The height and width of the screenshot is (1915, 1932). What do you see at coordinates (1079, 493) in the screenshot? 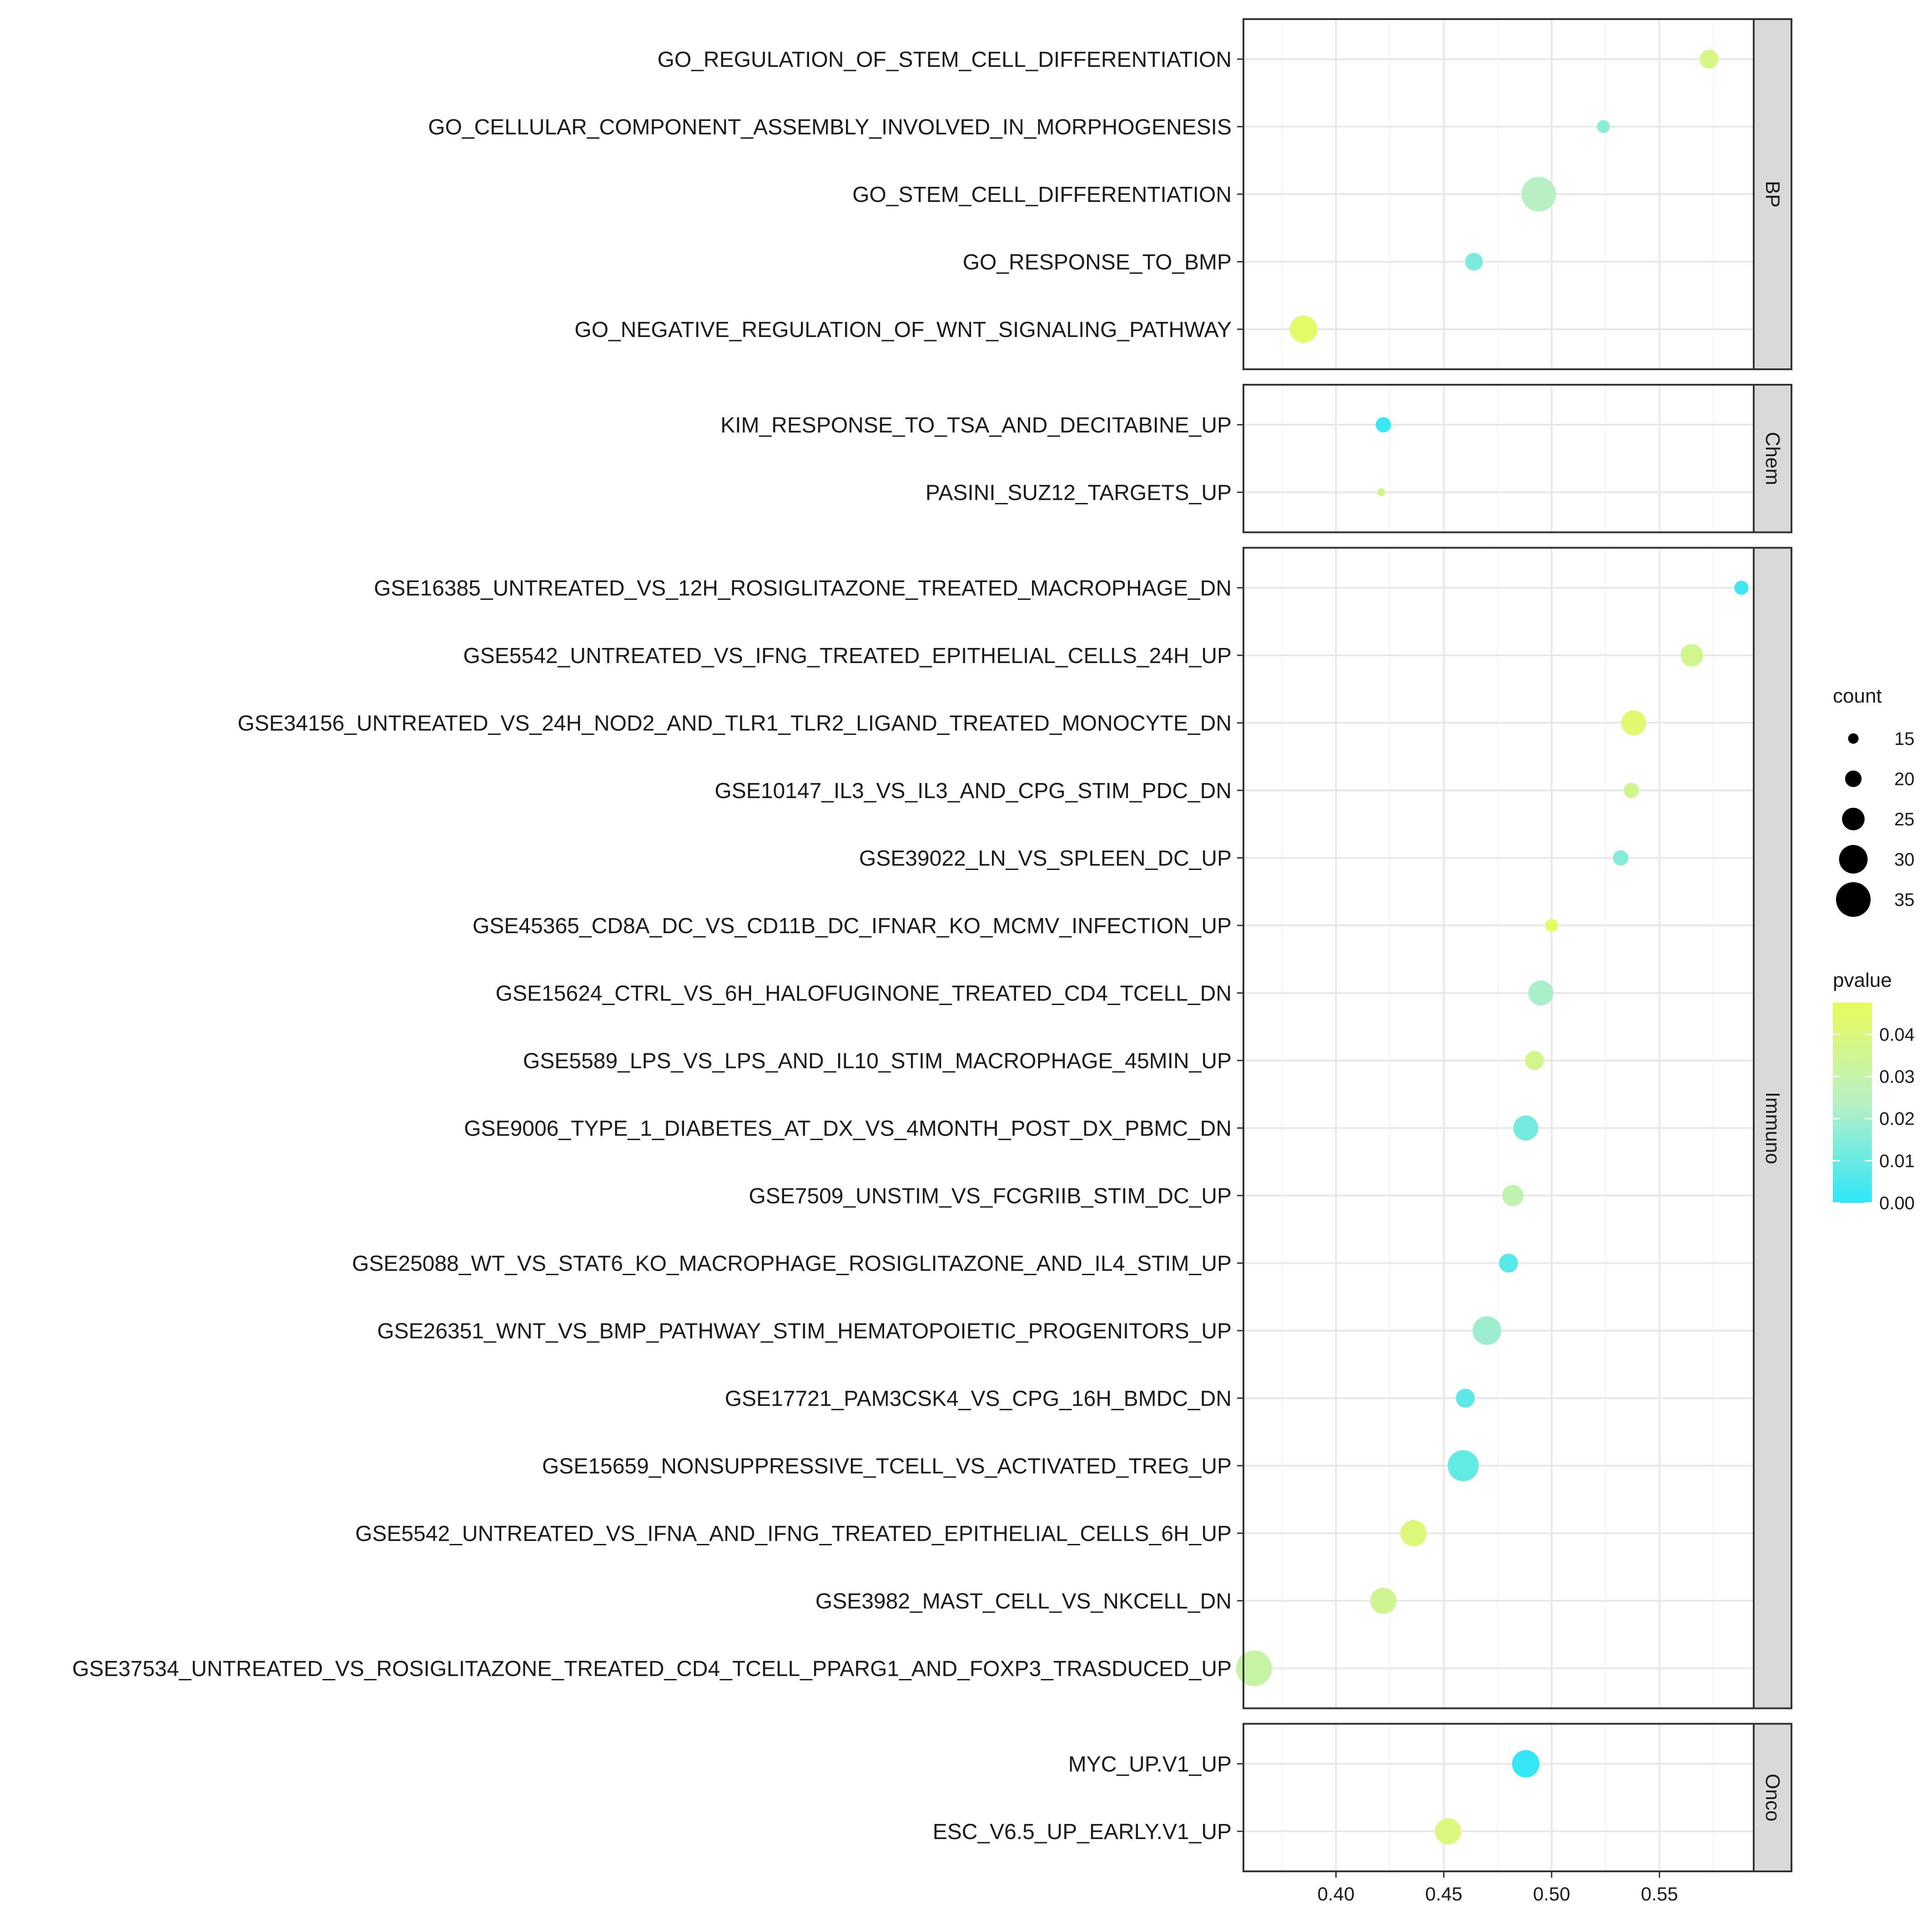
I see `y-tick-label: PASINI_SUZ12_TARGETS_UP` at bounding box center [1079, 493].